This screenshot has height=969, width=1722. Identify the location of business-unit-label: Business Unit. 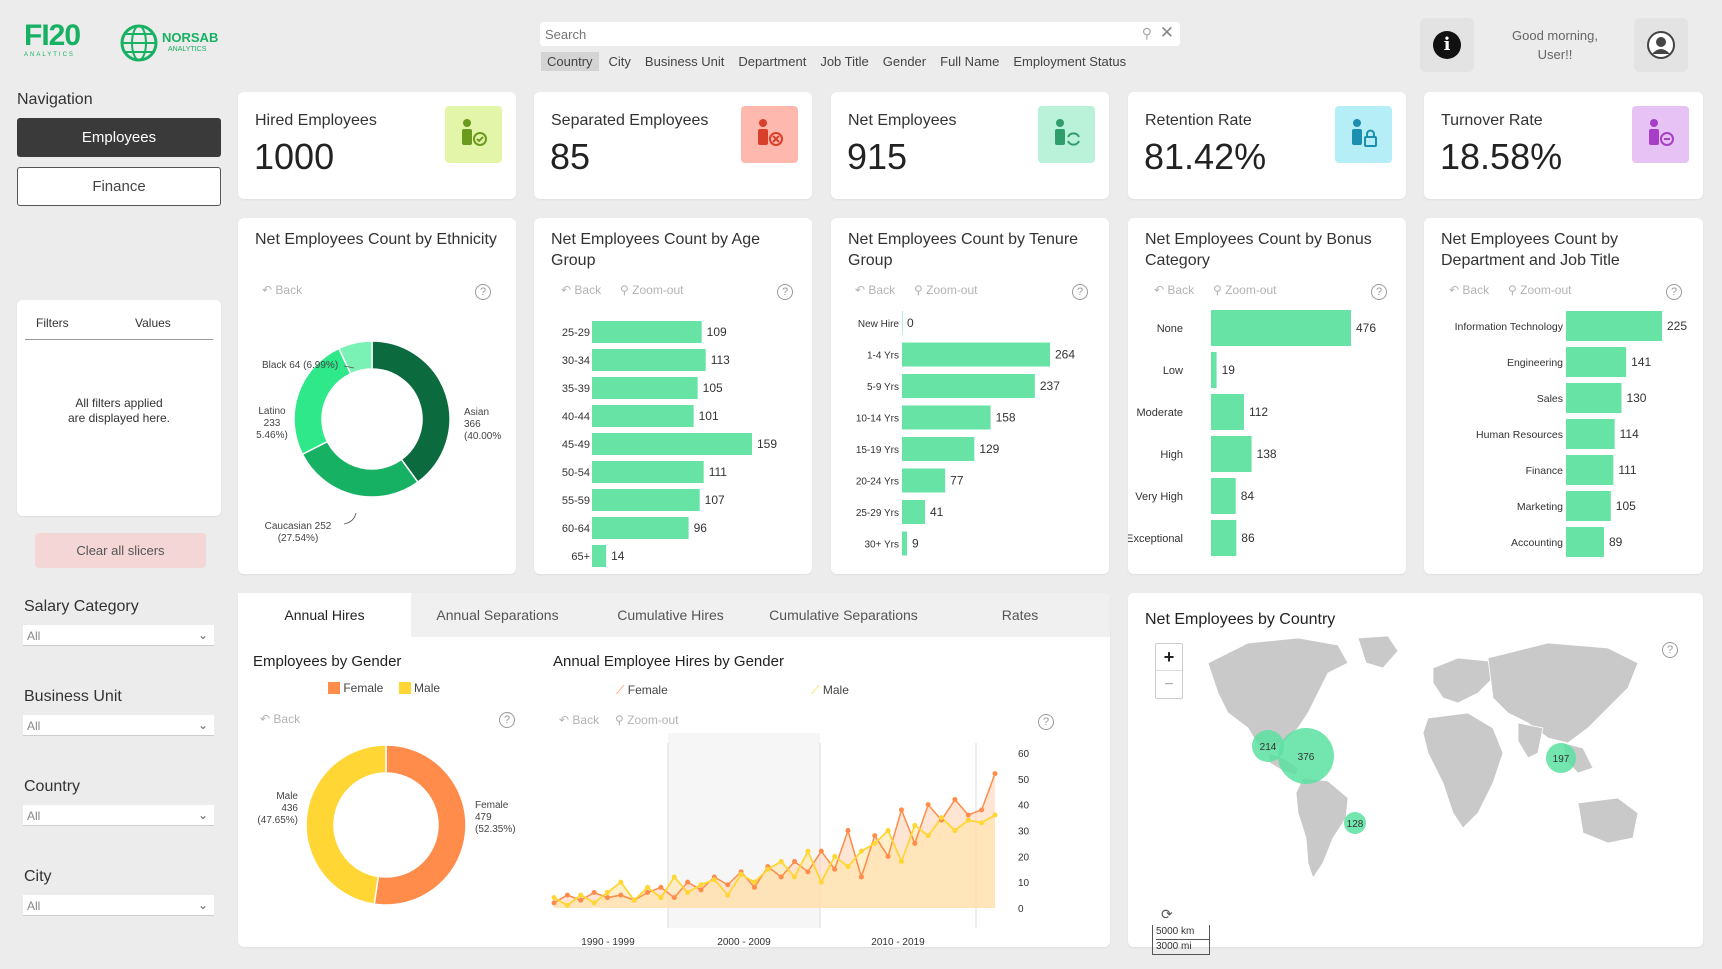
(73, 696).